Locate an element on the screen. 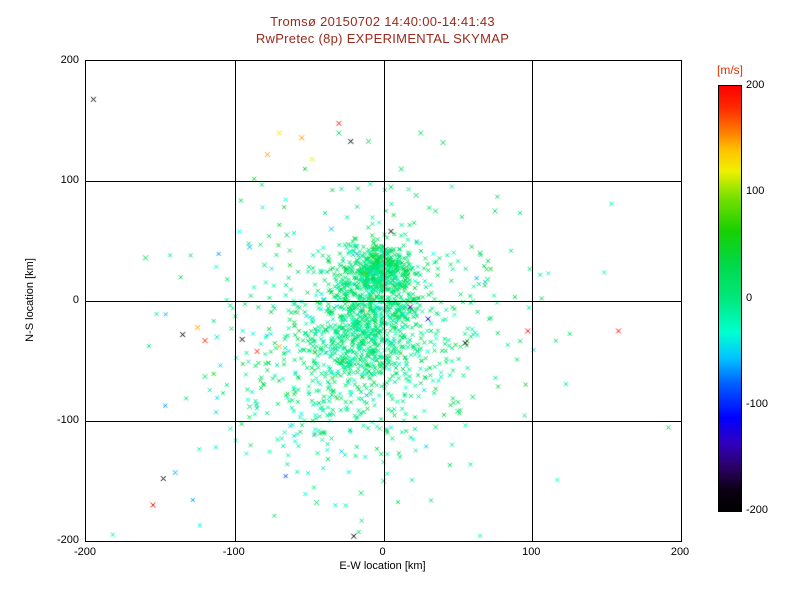 The width and height of the screenshot is (800, 600). y-tick-label: 100 is located at coordinates (69, 180).